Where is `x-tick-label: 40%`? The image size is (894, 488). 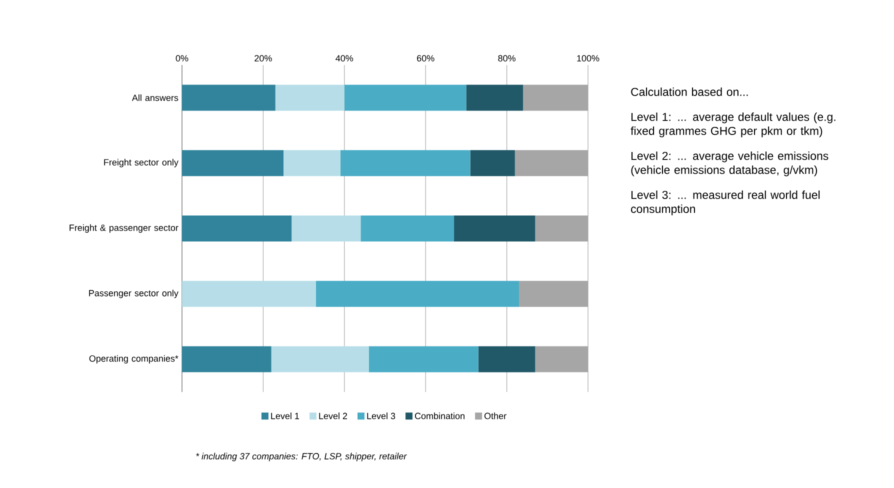 x-tick-label: 40% is located at coordinates (345, 58).